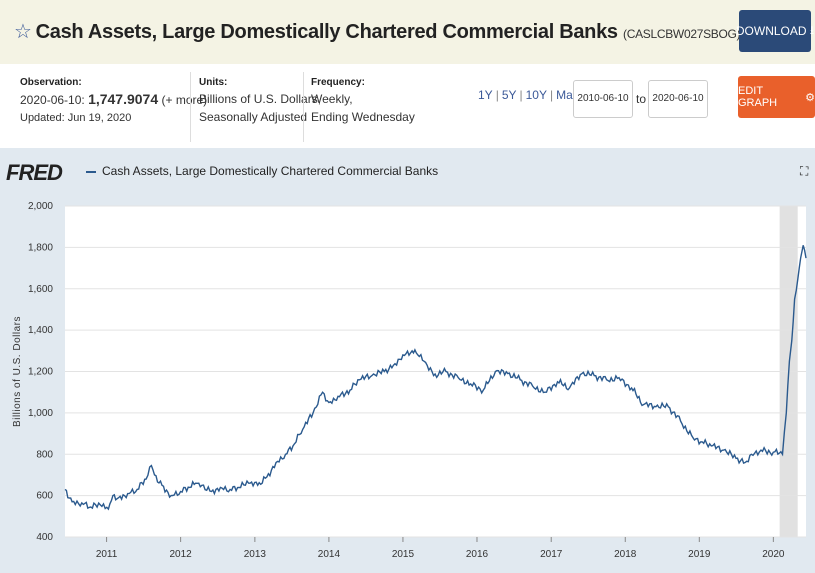 The image size is (815, 573). I want to click on x-tick-label: 2014, so click(329, 554).